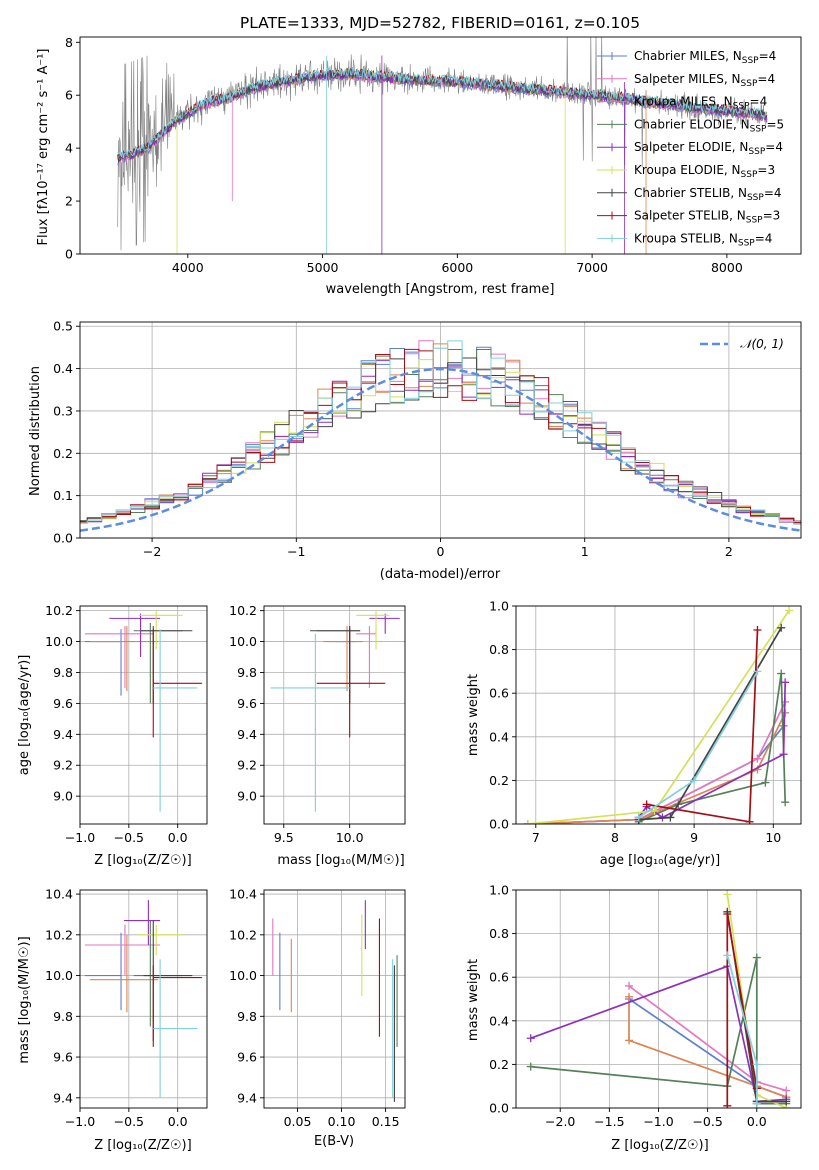 This screenshot has width=819, height=1170. I want to click on legend-entry: Kroupa ELODIE, NSSP=3, so click(704, 171).